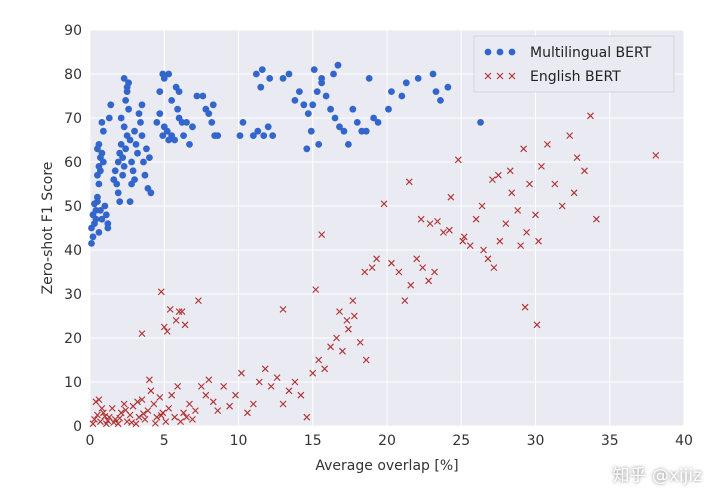 The height and width of the screenshot is (504, 720). I want to click on watermark: 知乎 @xijiz, so click(657, 476).